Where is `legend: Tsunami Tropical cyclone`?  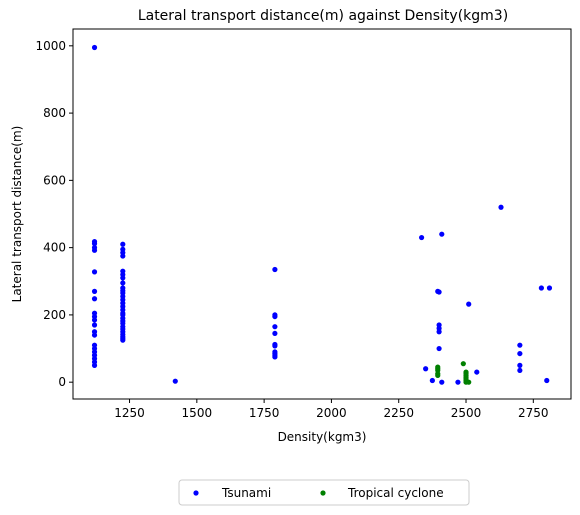
legend: Tsunami Tropical cyclone is located at coordinates (324, 492).